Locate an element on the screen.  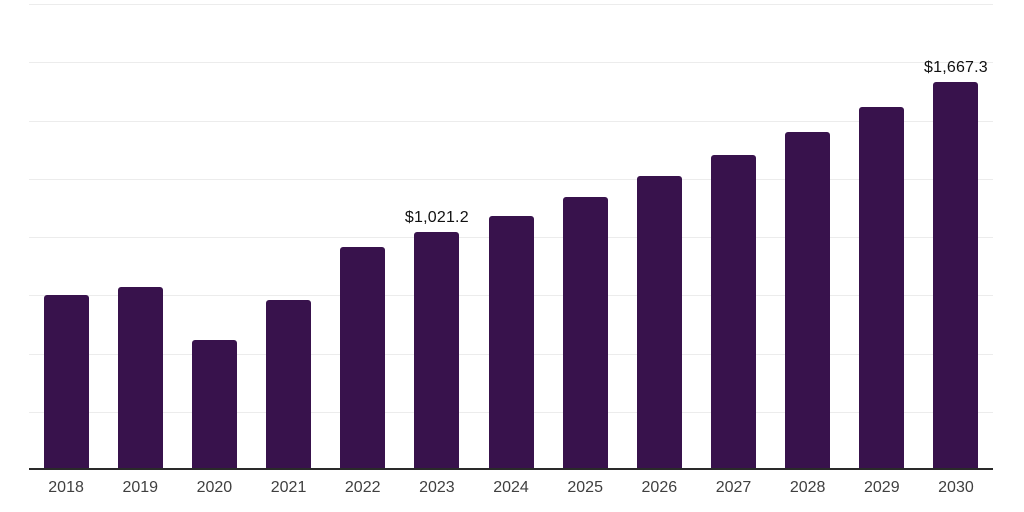
bar-2020 is located at coordinates (214, 405).